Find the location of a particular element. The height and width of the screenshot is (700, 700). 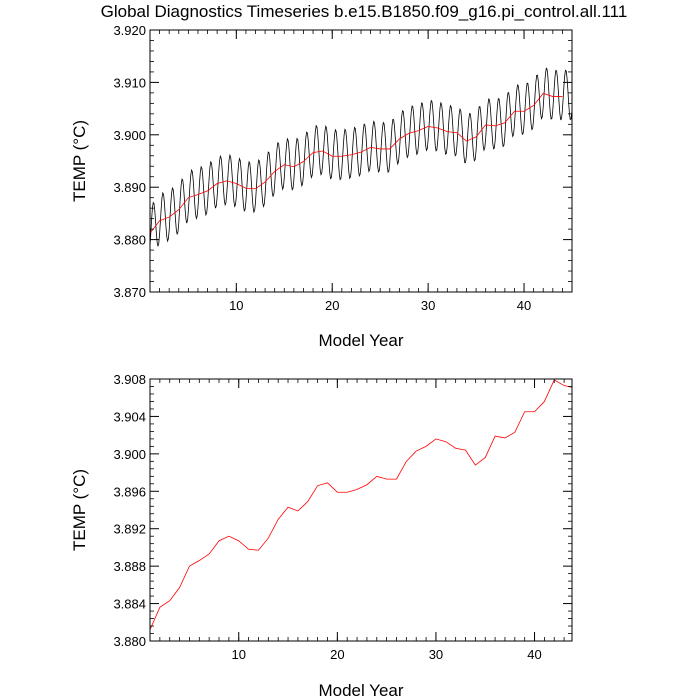

top-panel-y-axis-label: TEMP (°C) is located at coordinates (79, 161).